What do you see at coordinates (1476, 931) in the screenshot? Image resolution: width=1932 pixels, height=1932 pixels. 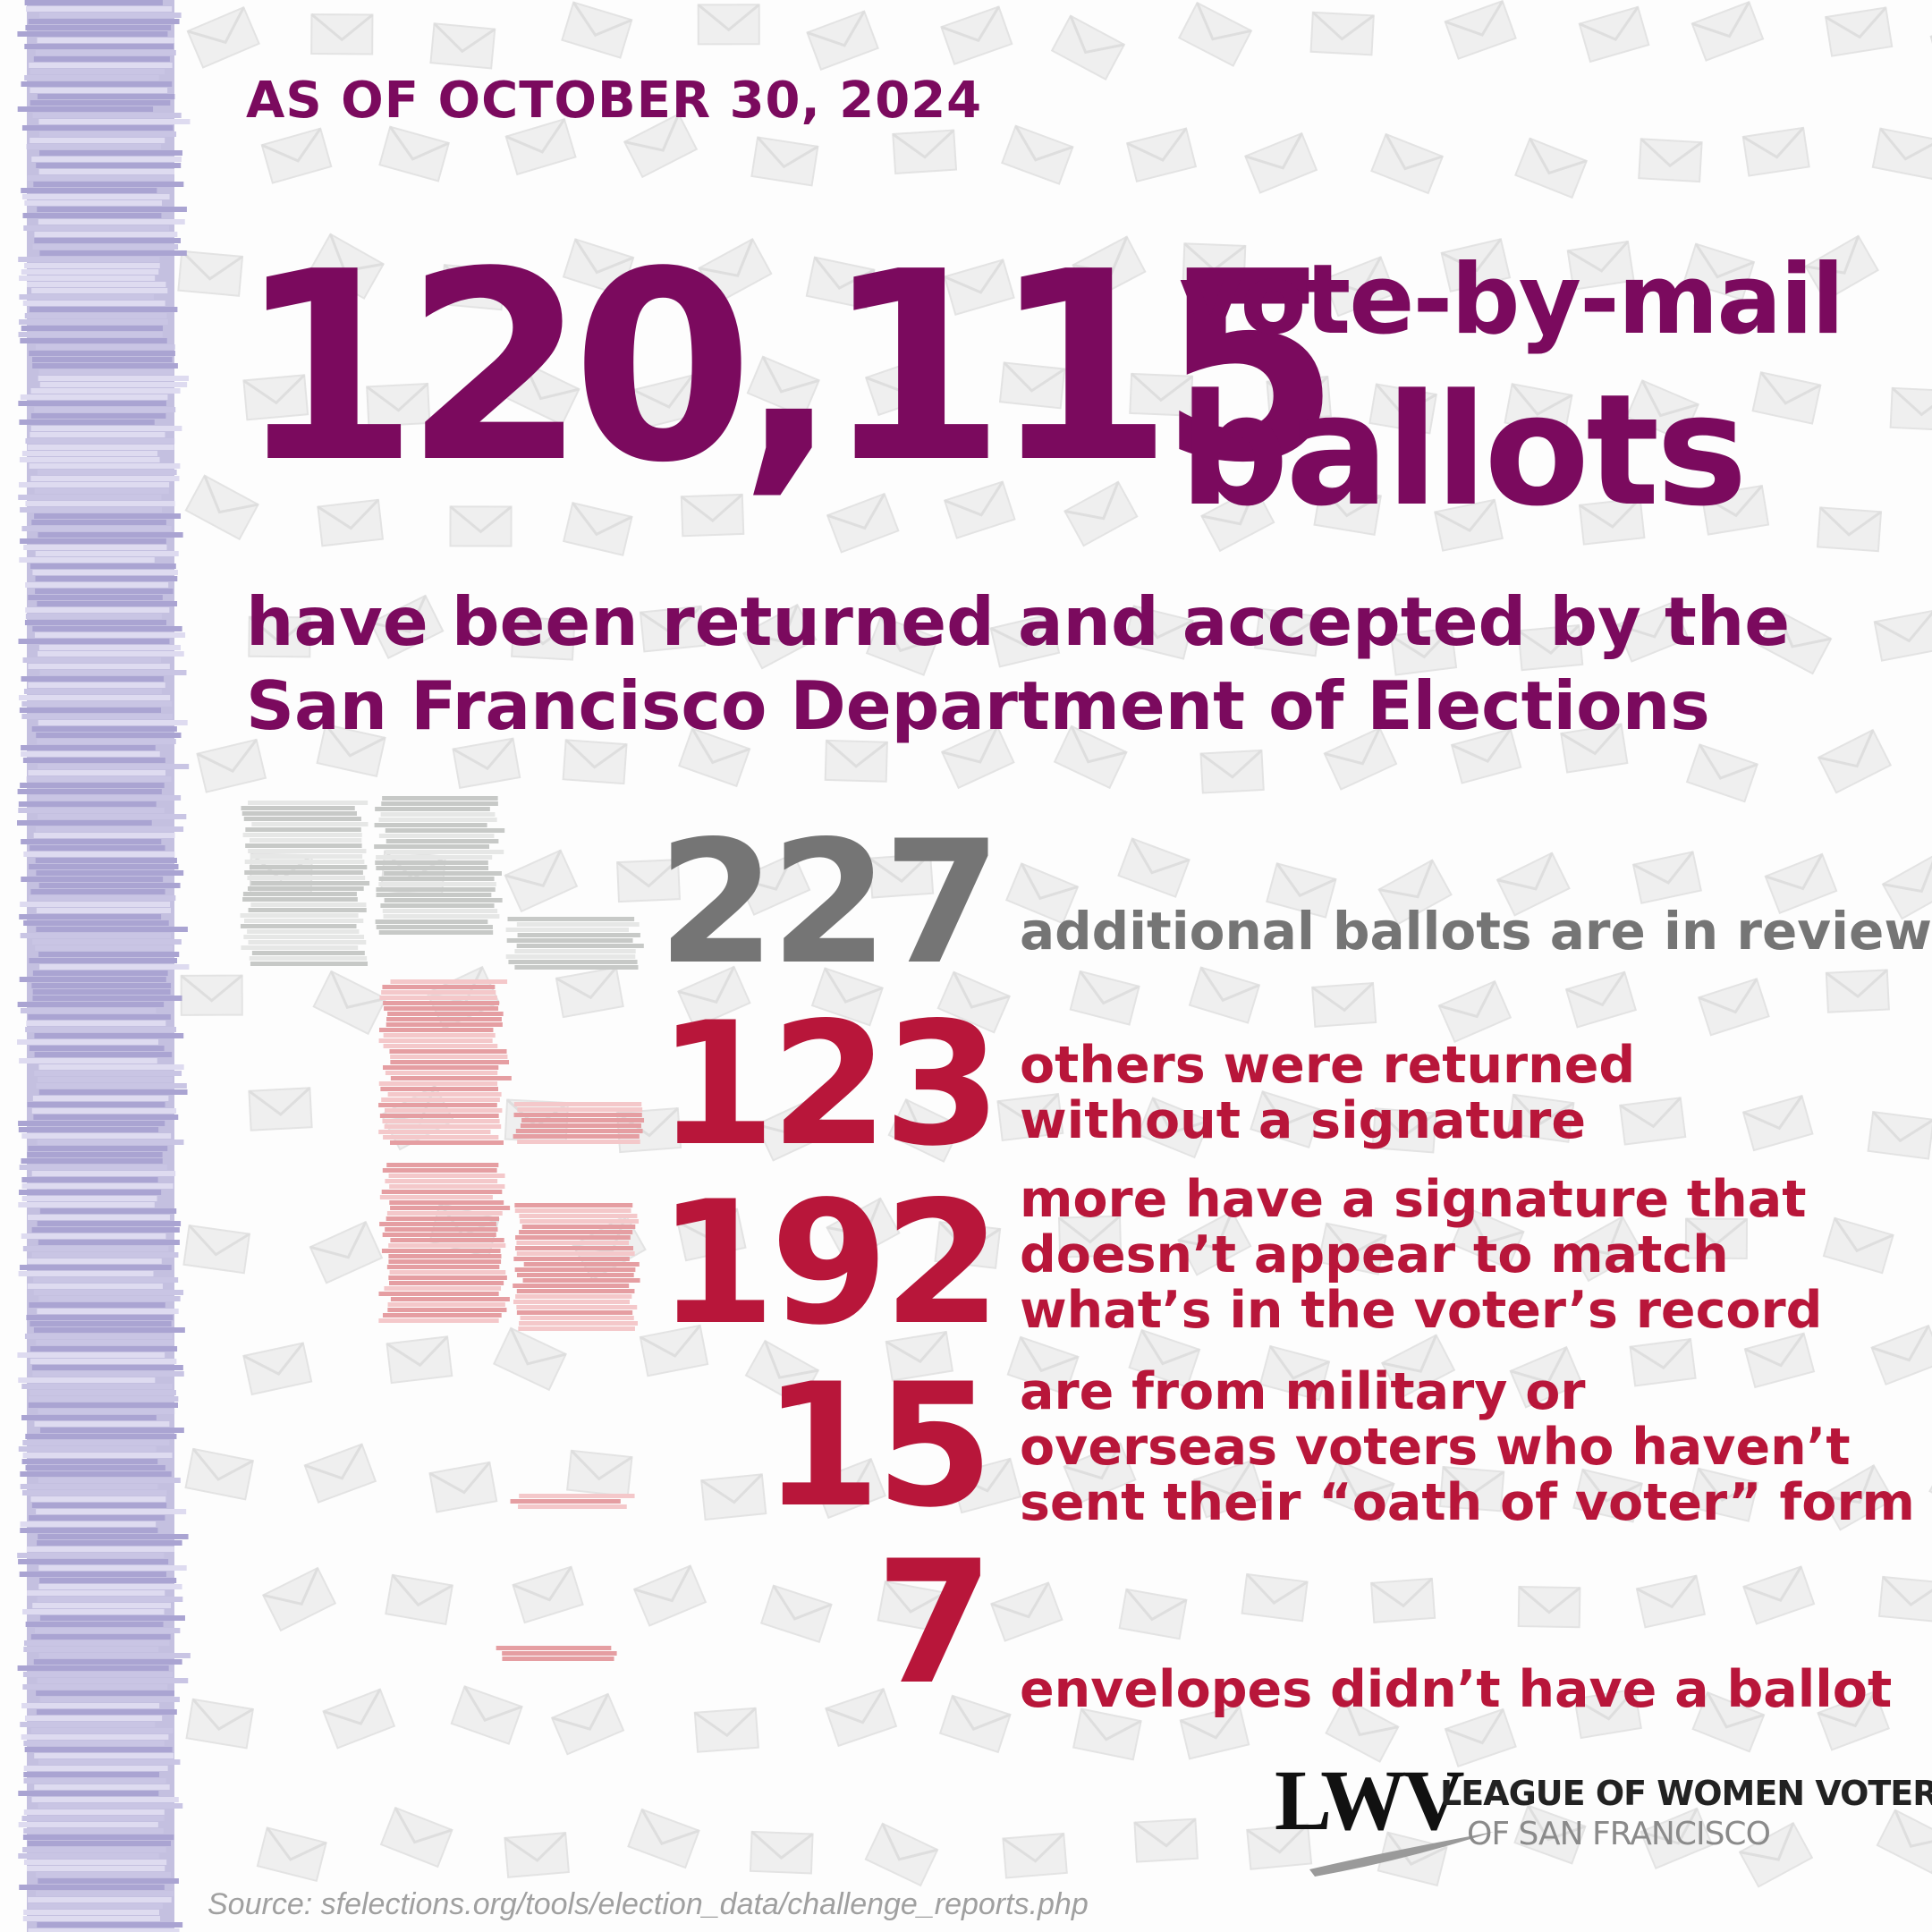 I see `stat-desc-in-review: additional ballots are in review` at bounding box center [1476, 931].